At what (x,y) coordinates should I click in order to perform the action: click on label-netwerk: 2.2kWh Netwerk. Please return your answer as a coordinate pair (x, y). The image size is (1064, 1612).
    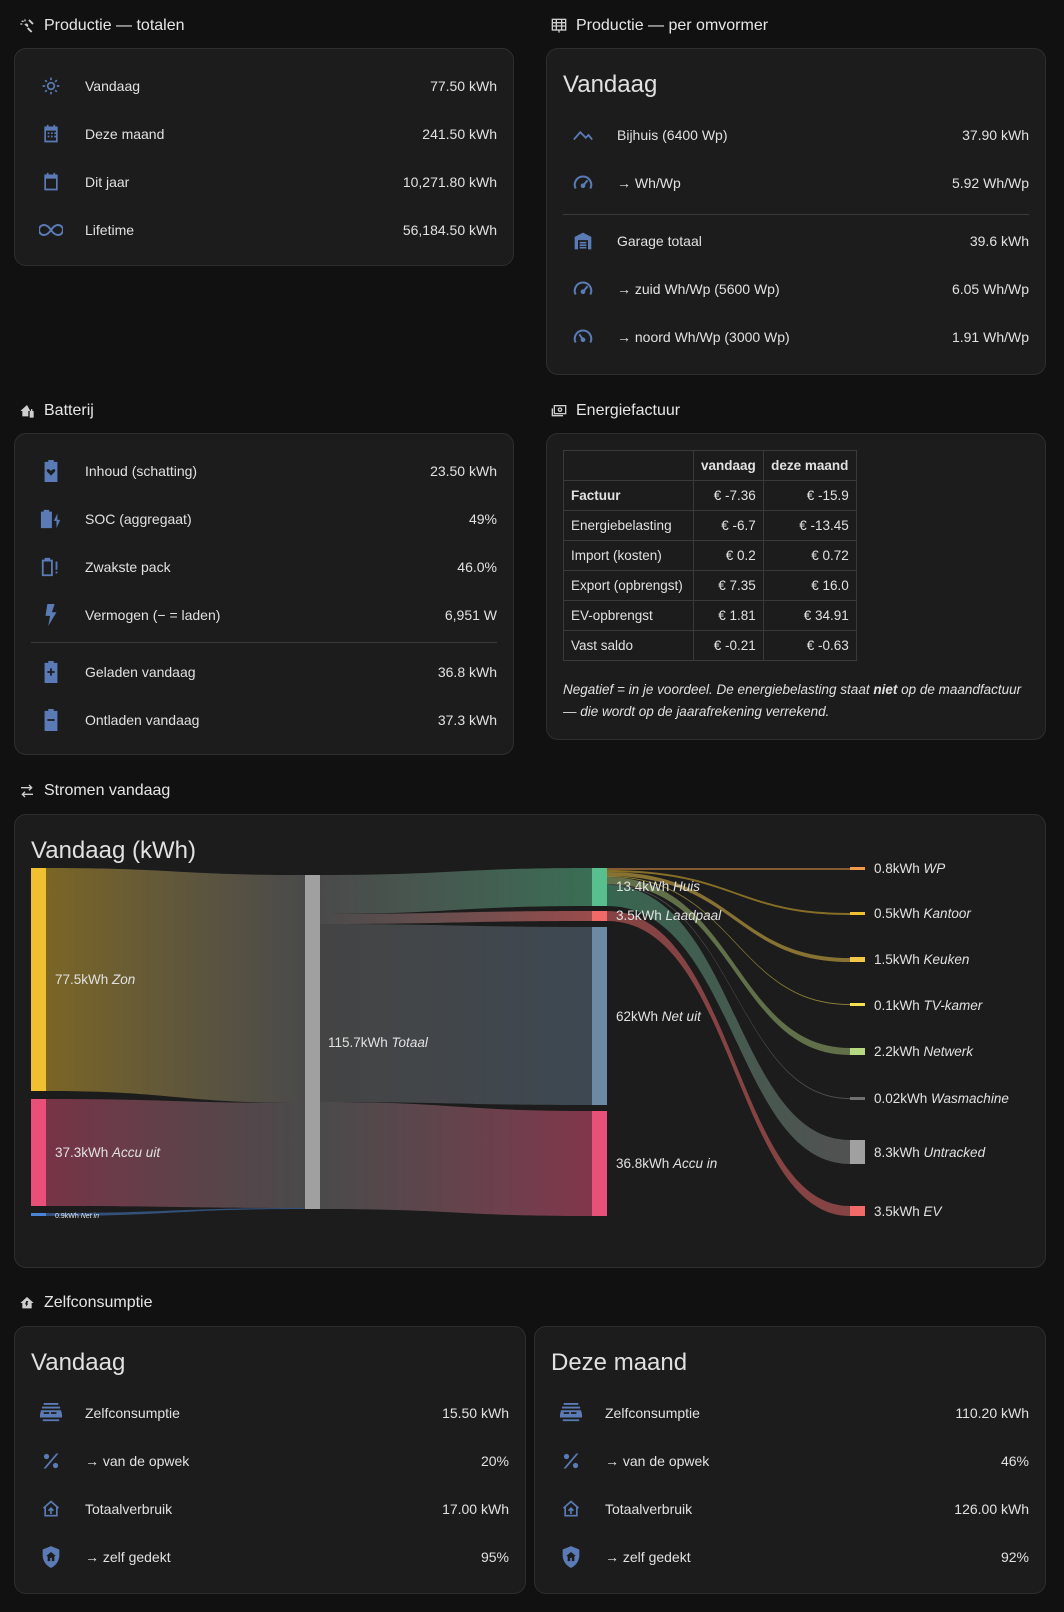
    Looking at the image, I should click on (924, 1051).